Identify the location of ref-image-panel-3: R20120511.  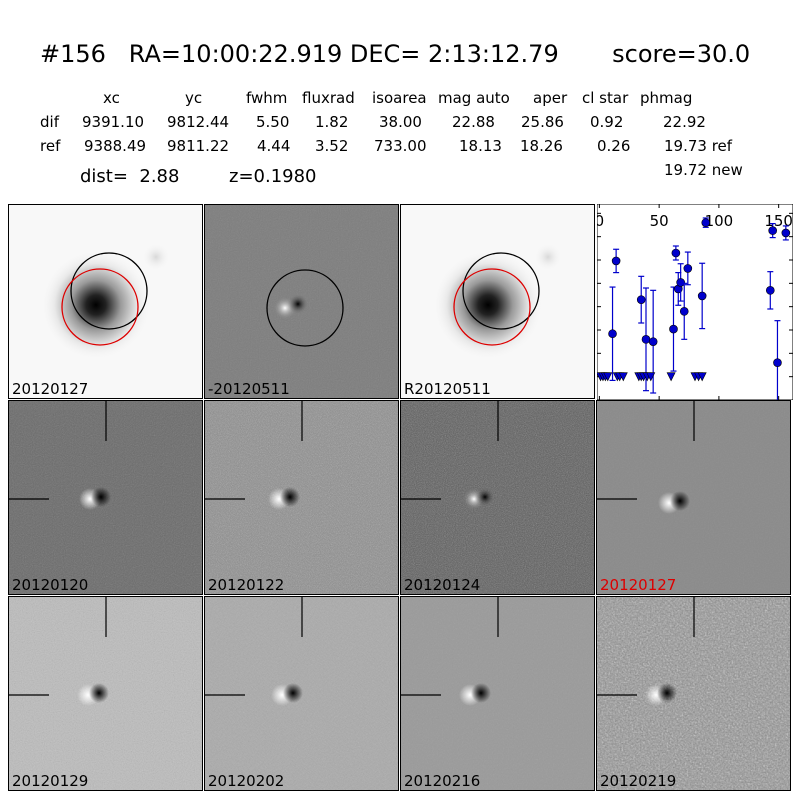
(497, 301).